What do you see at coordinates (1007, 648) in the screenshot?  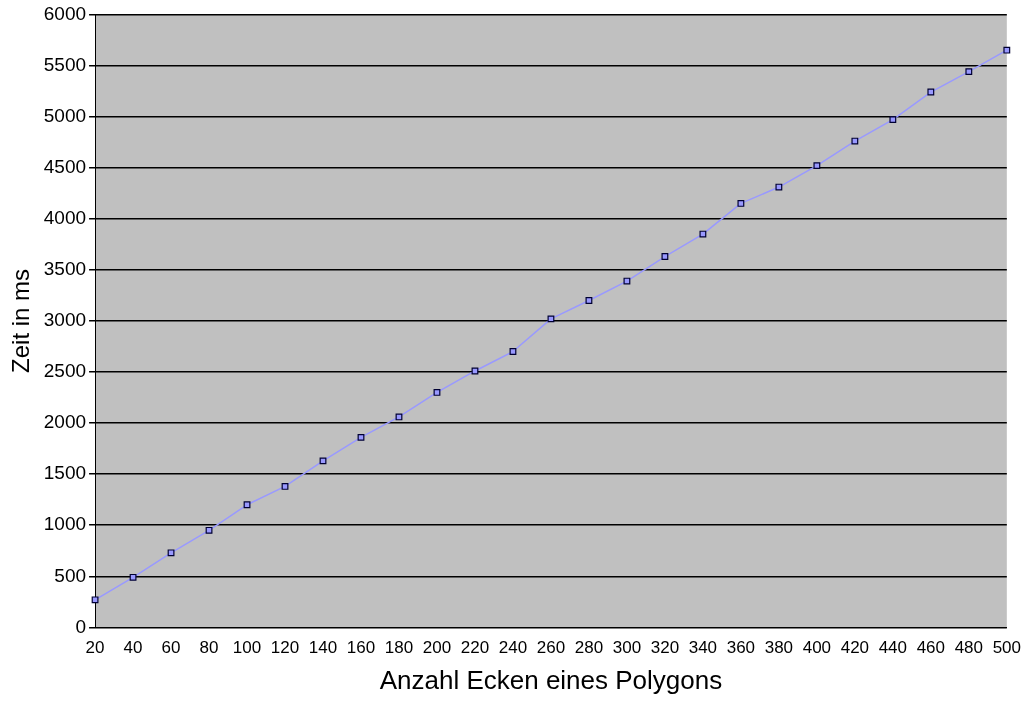 I see `x-tick-label: 500` at bounding box center [1007, 648].